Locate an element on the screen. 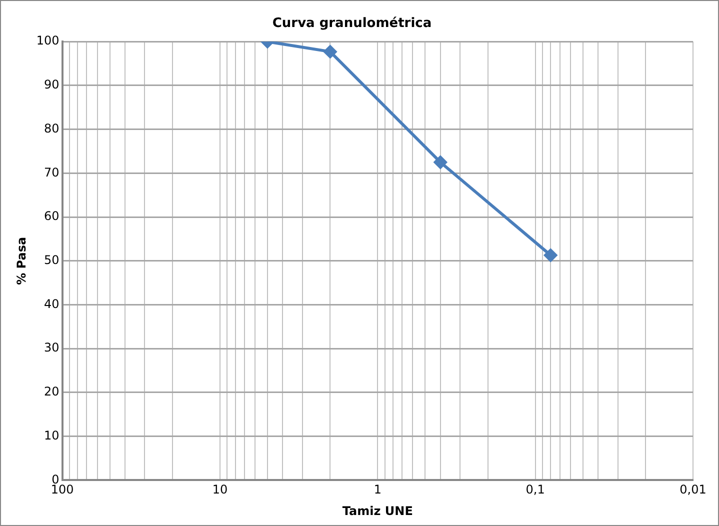 The width and height of the screenshot is (719, 526). x-tick-label: 10 is located at coordinates (220, 489).